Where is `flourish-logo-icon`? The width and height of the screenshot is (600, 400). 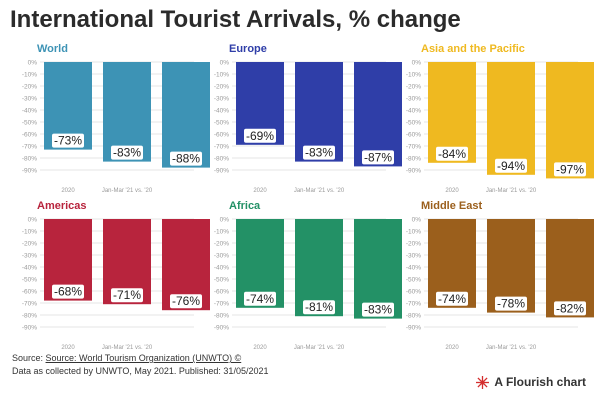
flourish-logo-icon is located at coordinates (483, 382).